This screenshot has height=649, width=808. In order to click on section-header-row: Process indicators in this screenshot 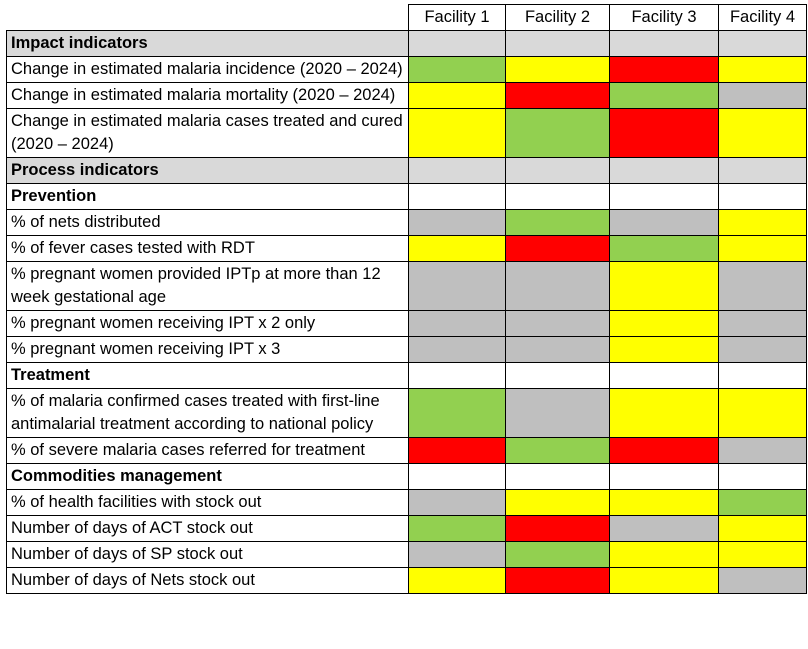, I will do `click(406, 170)`.